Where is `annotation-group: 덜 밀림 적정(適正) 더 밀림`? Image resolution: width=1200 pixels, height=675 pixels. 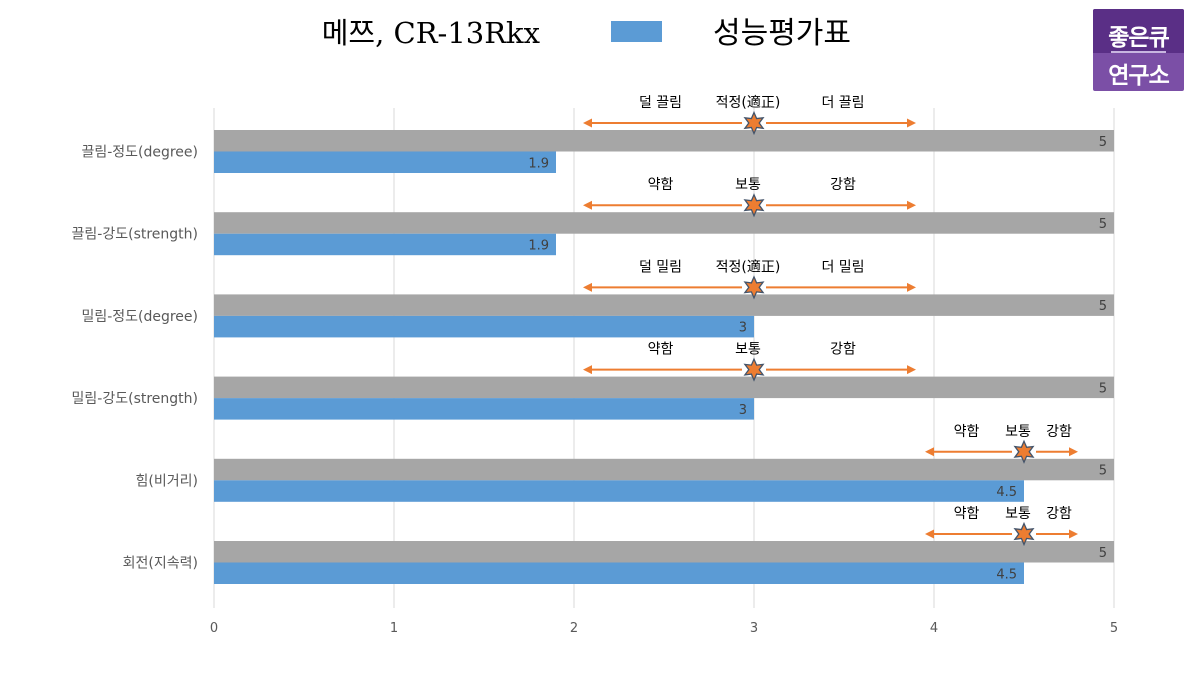 annotation-group: 덜 밀림 적정(適正) 더 밀림 is located at coordinates (749, 279).